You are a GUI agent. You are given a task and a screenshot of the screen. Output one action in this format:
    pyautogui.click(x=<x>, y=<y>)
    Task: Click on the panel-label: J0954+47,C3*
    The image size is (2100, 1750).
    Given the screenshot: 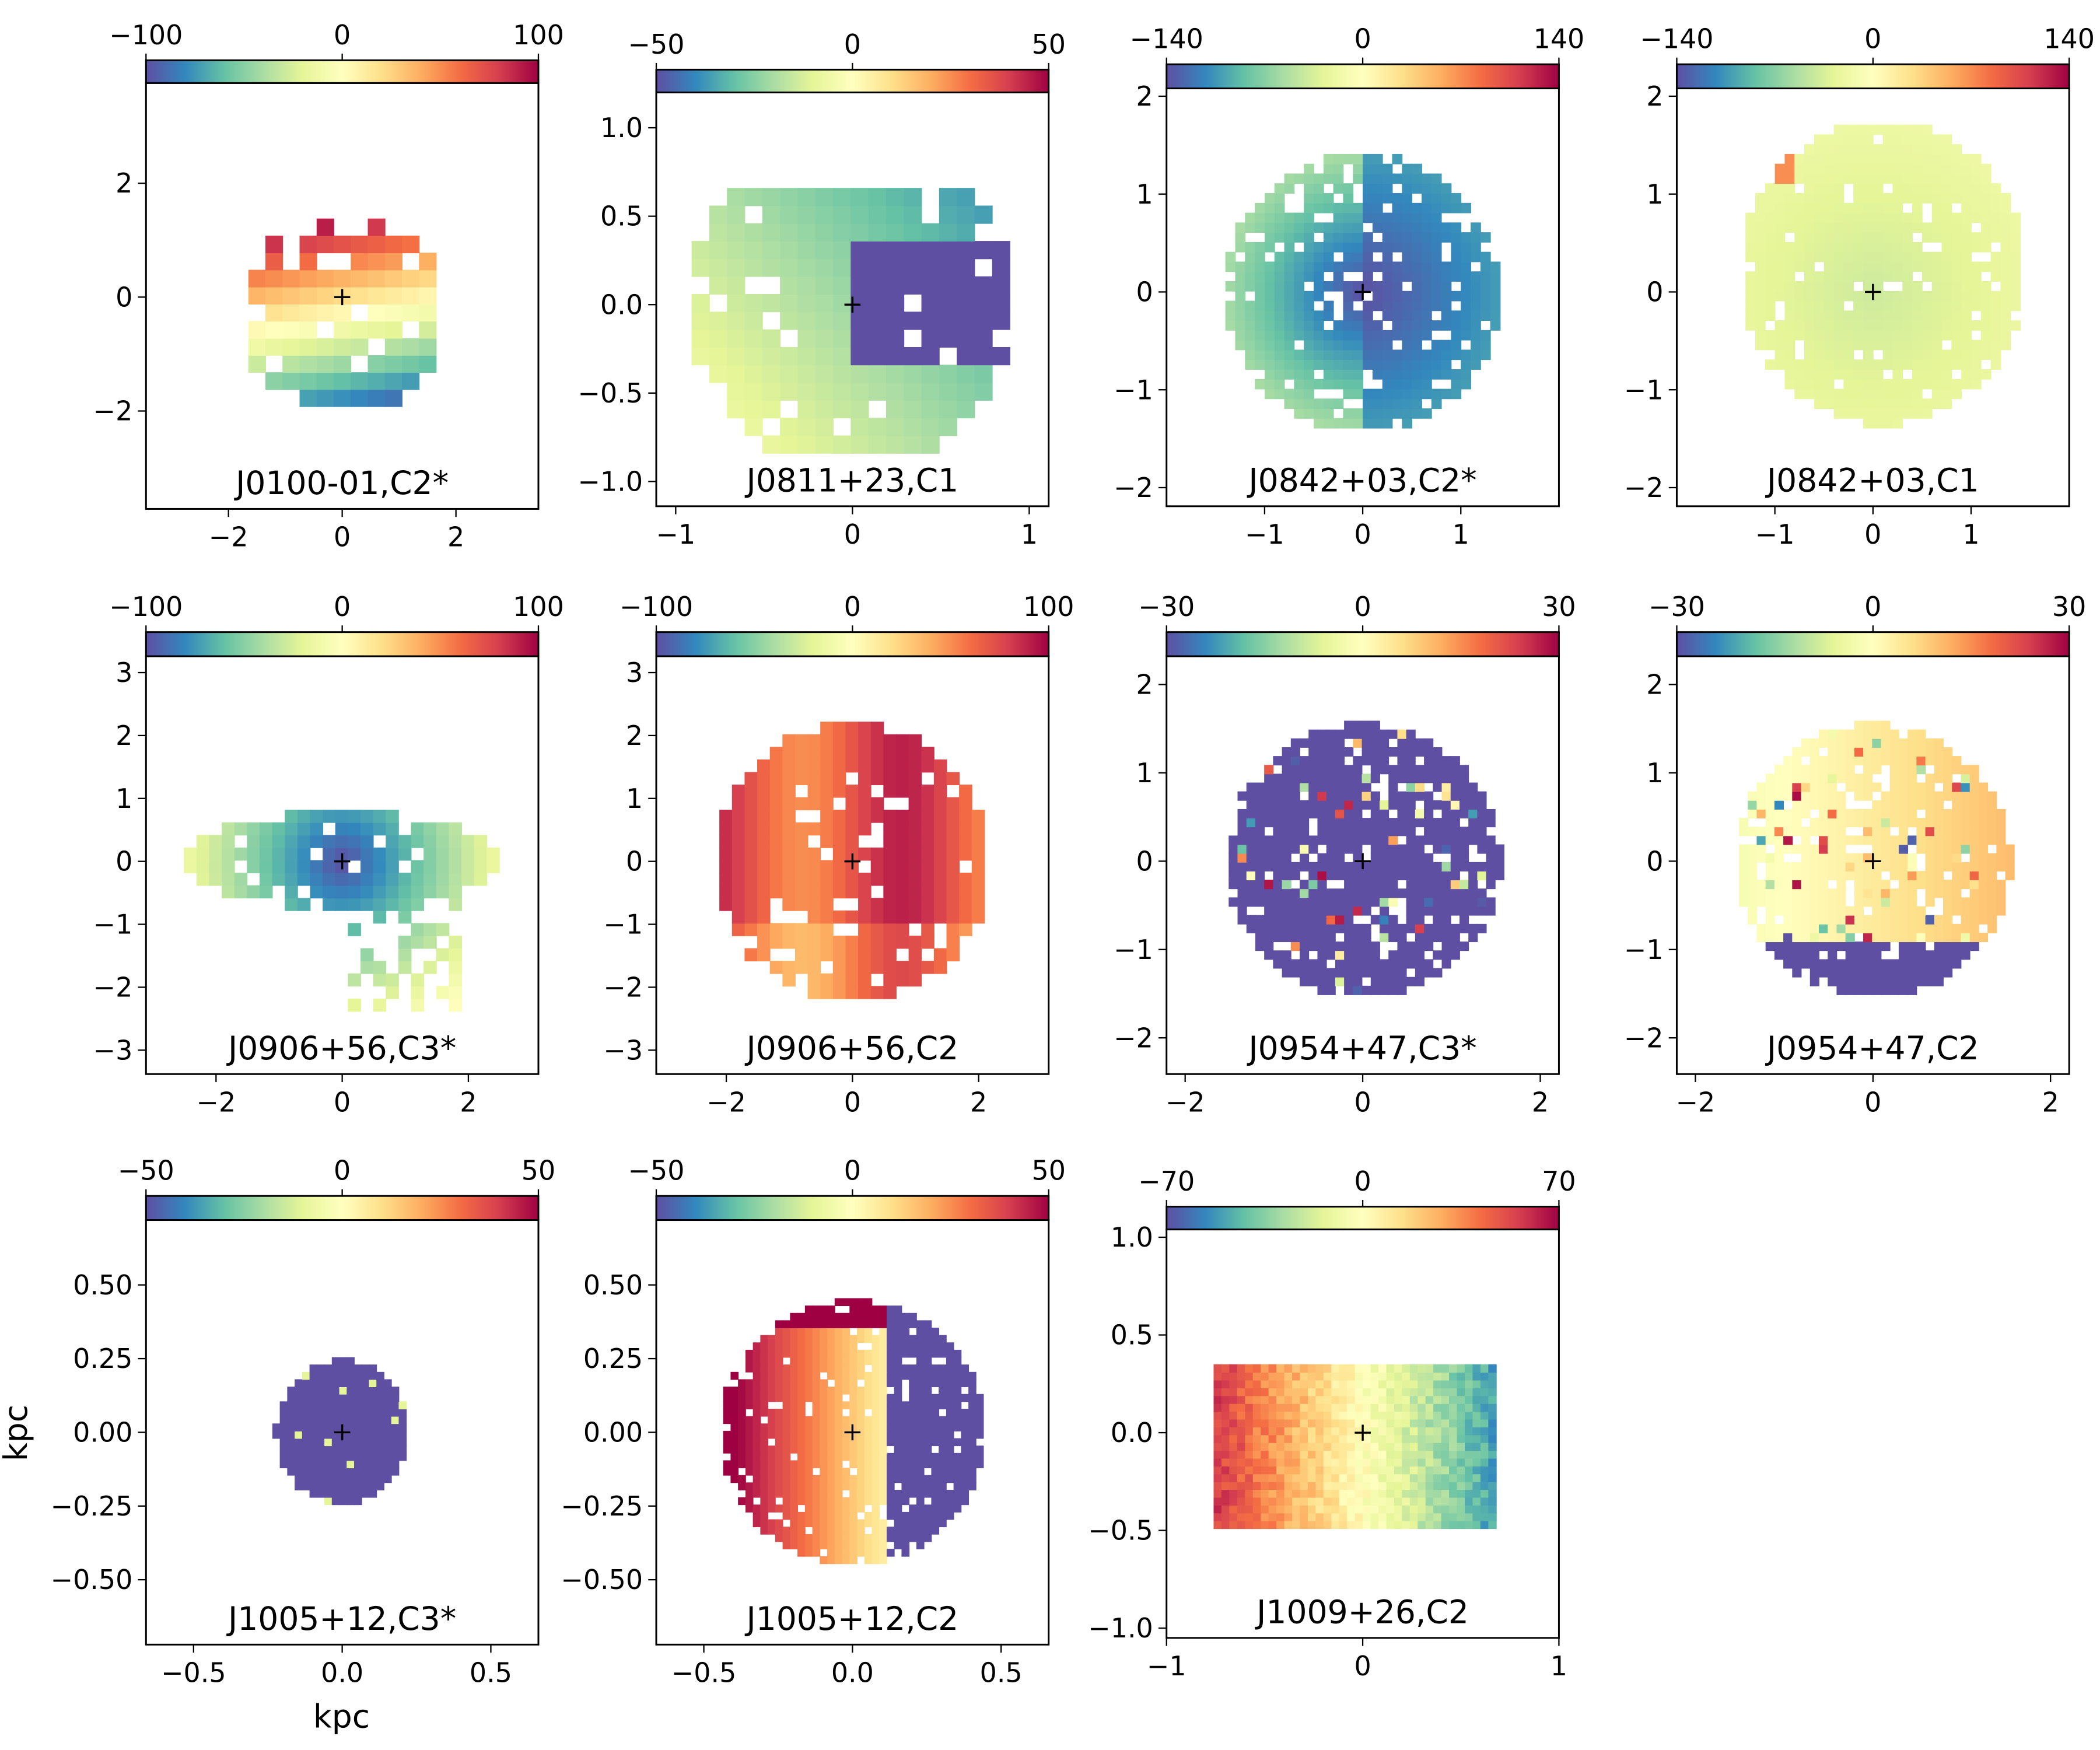 What is the action you would take?
    pyautogui.click(x=1361, y=1048)
    